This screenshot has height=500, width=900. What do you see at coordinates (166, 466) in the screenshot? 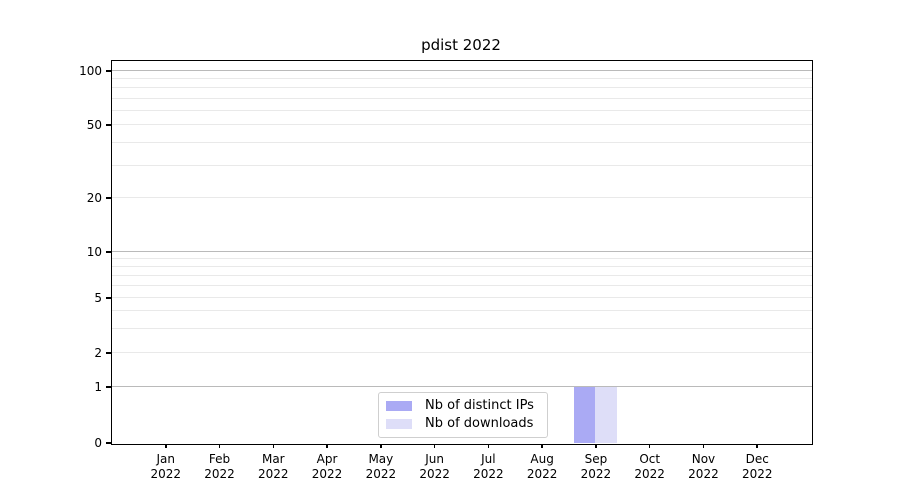
I see `x-tick-label: Jan 2022` at bounding box center [166, 466].